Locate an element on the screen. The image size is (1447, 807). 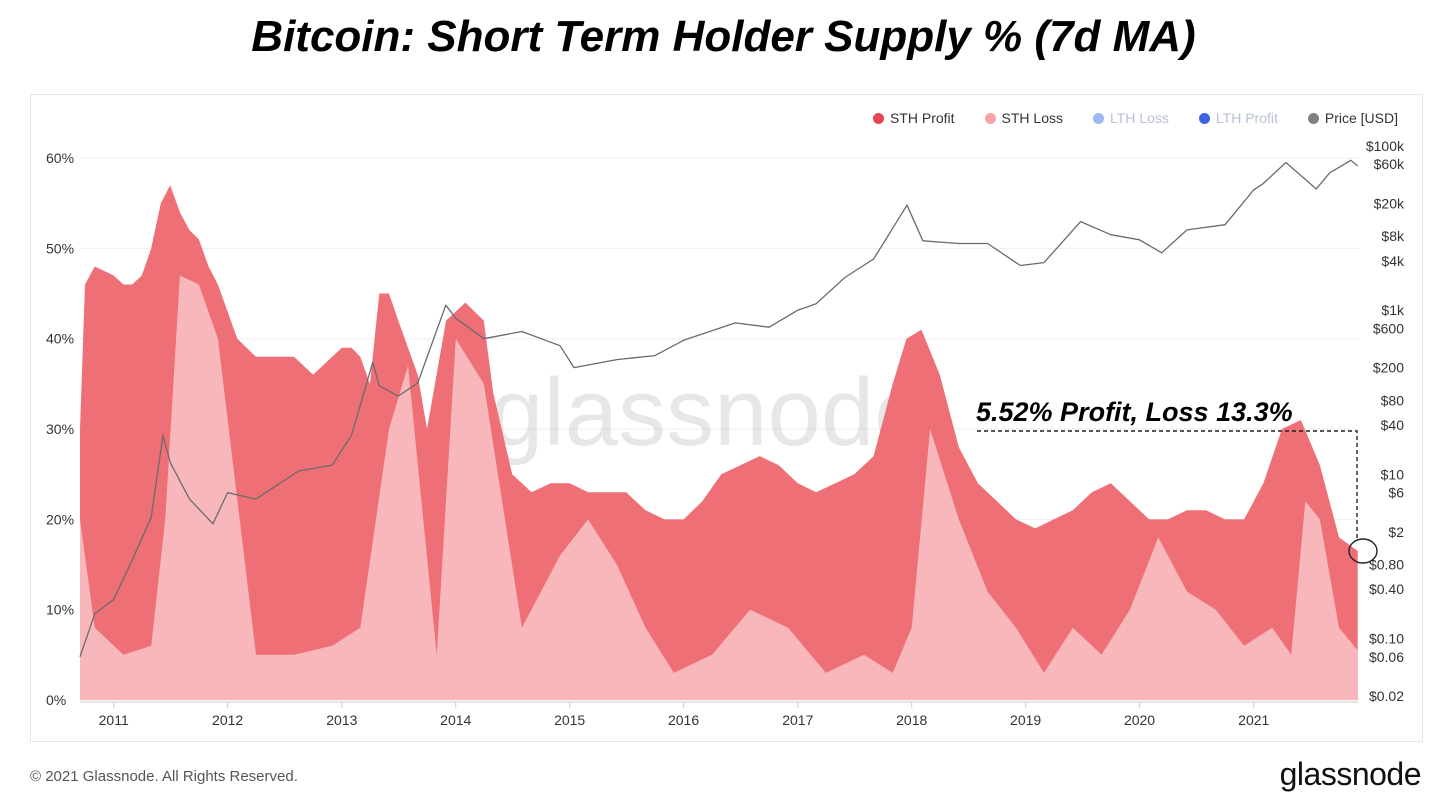
annotation-group: 5.52% Profit, Loss 13.3% is located at coordinates (1177, 480).